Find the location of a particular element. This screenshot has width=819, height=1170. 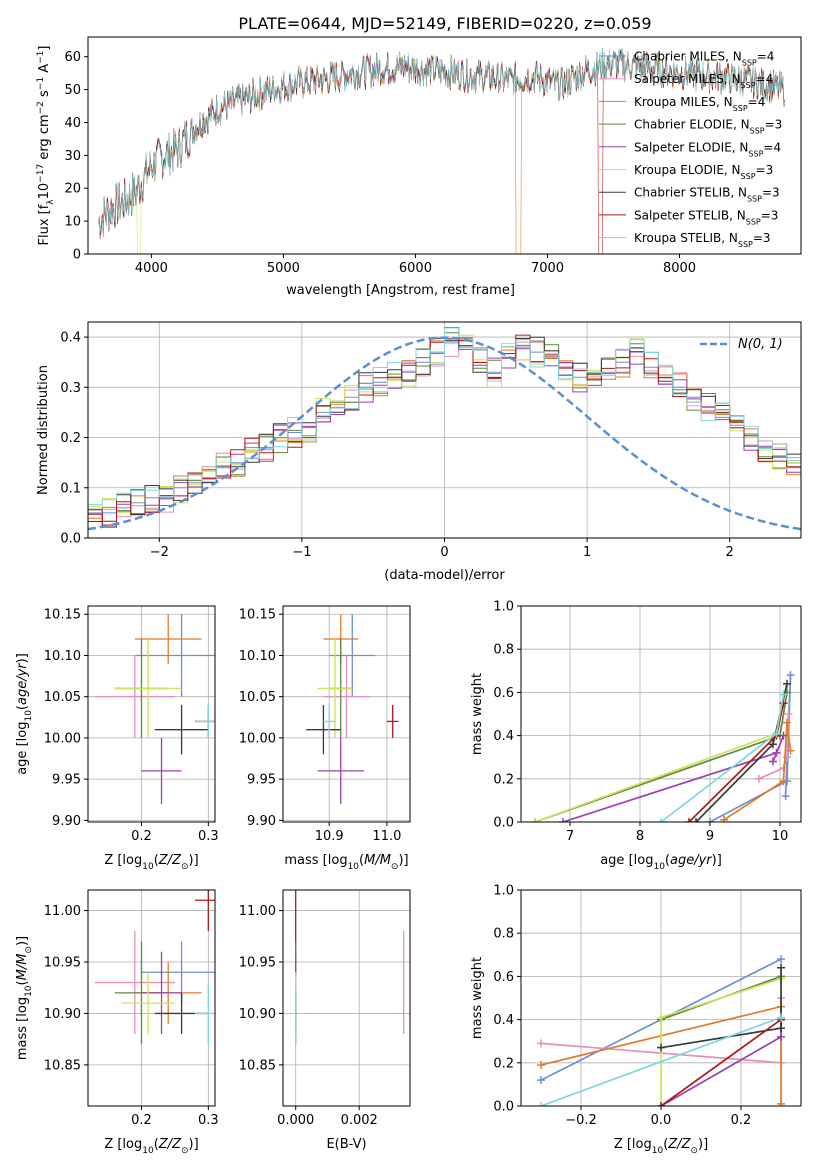

errorbar-salpeter-stelib is located at coordinates (392, 721).